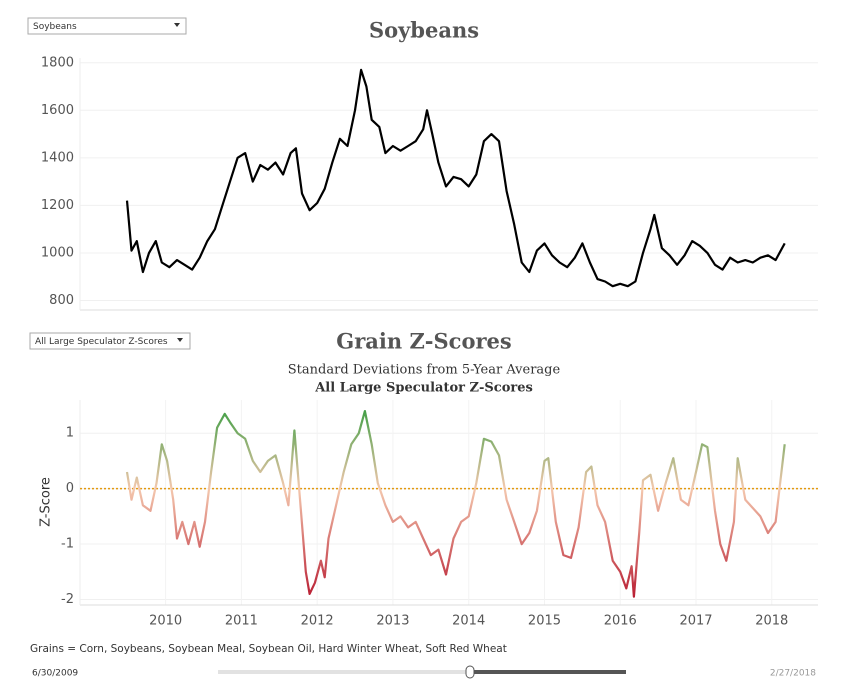 Image resolution: width=856 pixels, height=698 pixels. Describe the element at coordinates (470, 672) in the screenshot. I see `slider-thumb` at that location.